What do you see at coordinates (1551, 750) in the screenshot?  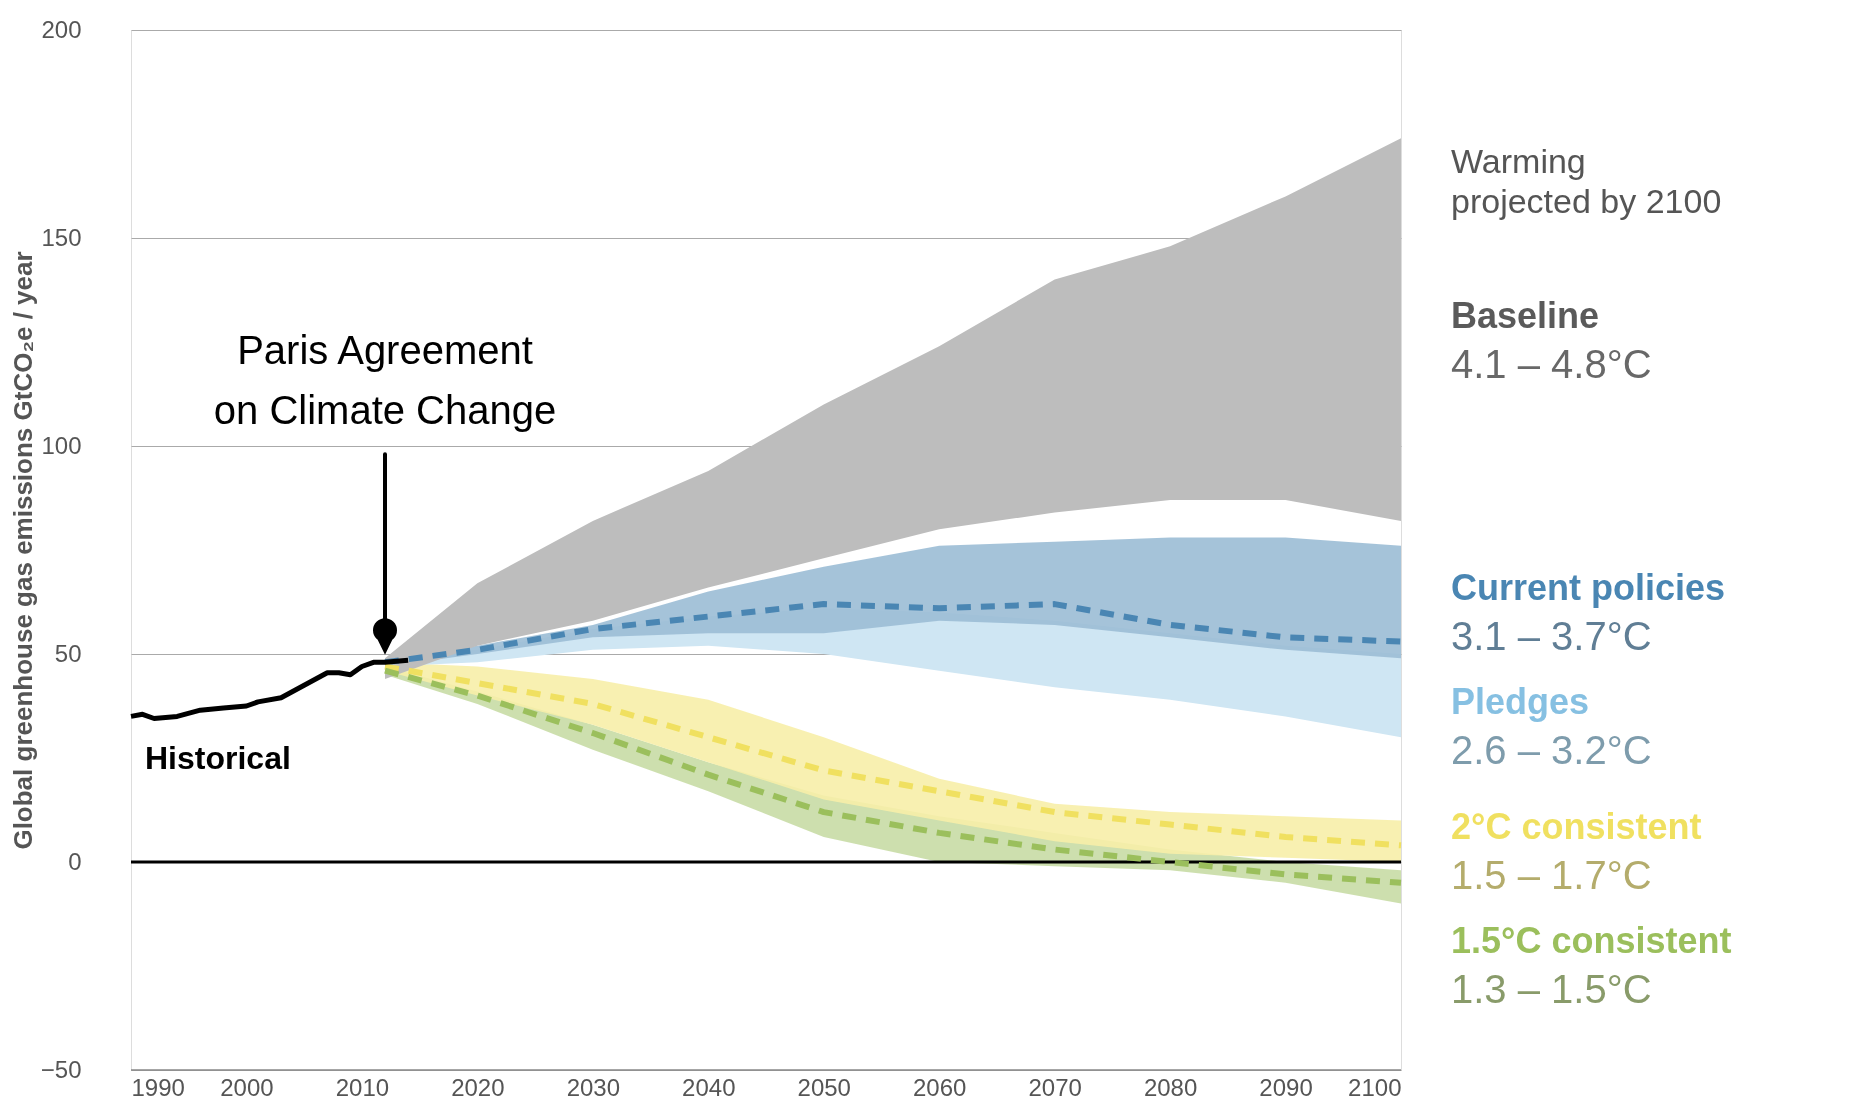 I see `text: 2.6 – 3.2°C` at bounding box center [1551, 750].